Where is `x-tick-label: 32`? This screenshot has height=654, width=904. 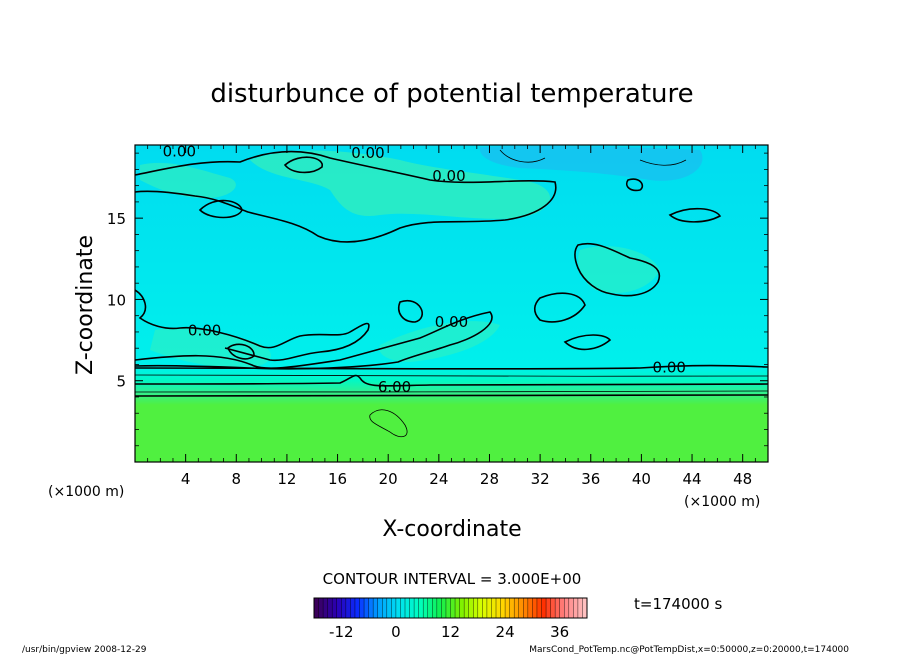 x-tick-label: 32 is located at coordinates (540, 479).